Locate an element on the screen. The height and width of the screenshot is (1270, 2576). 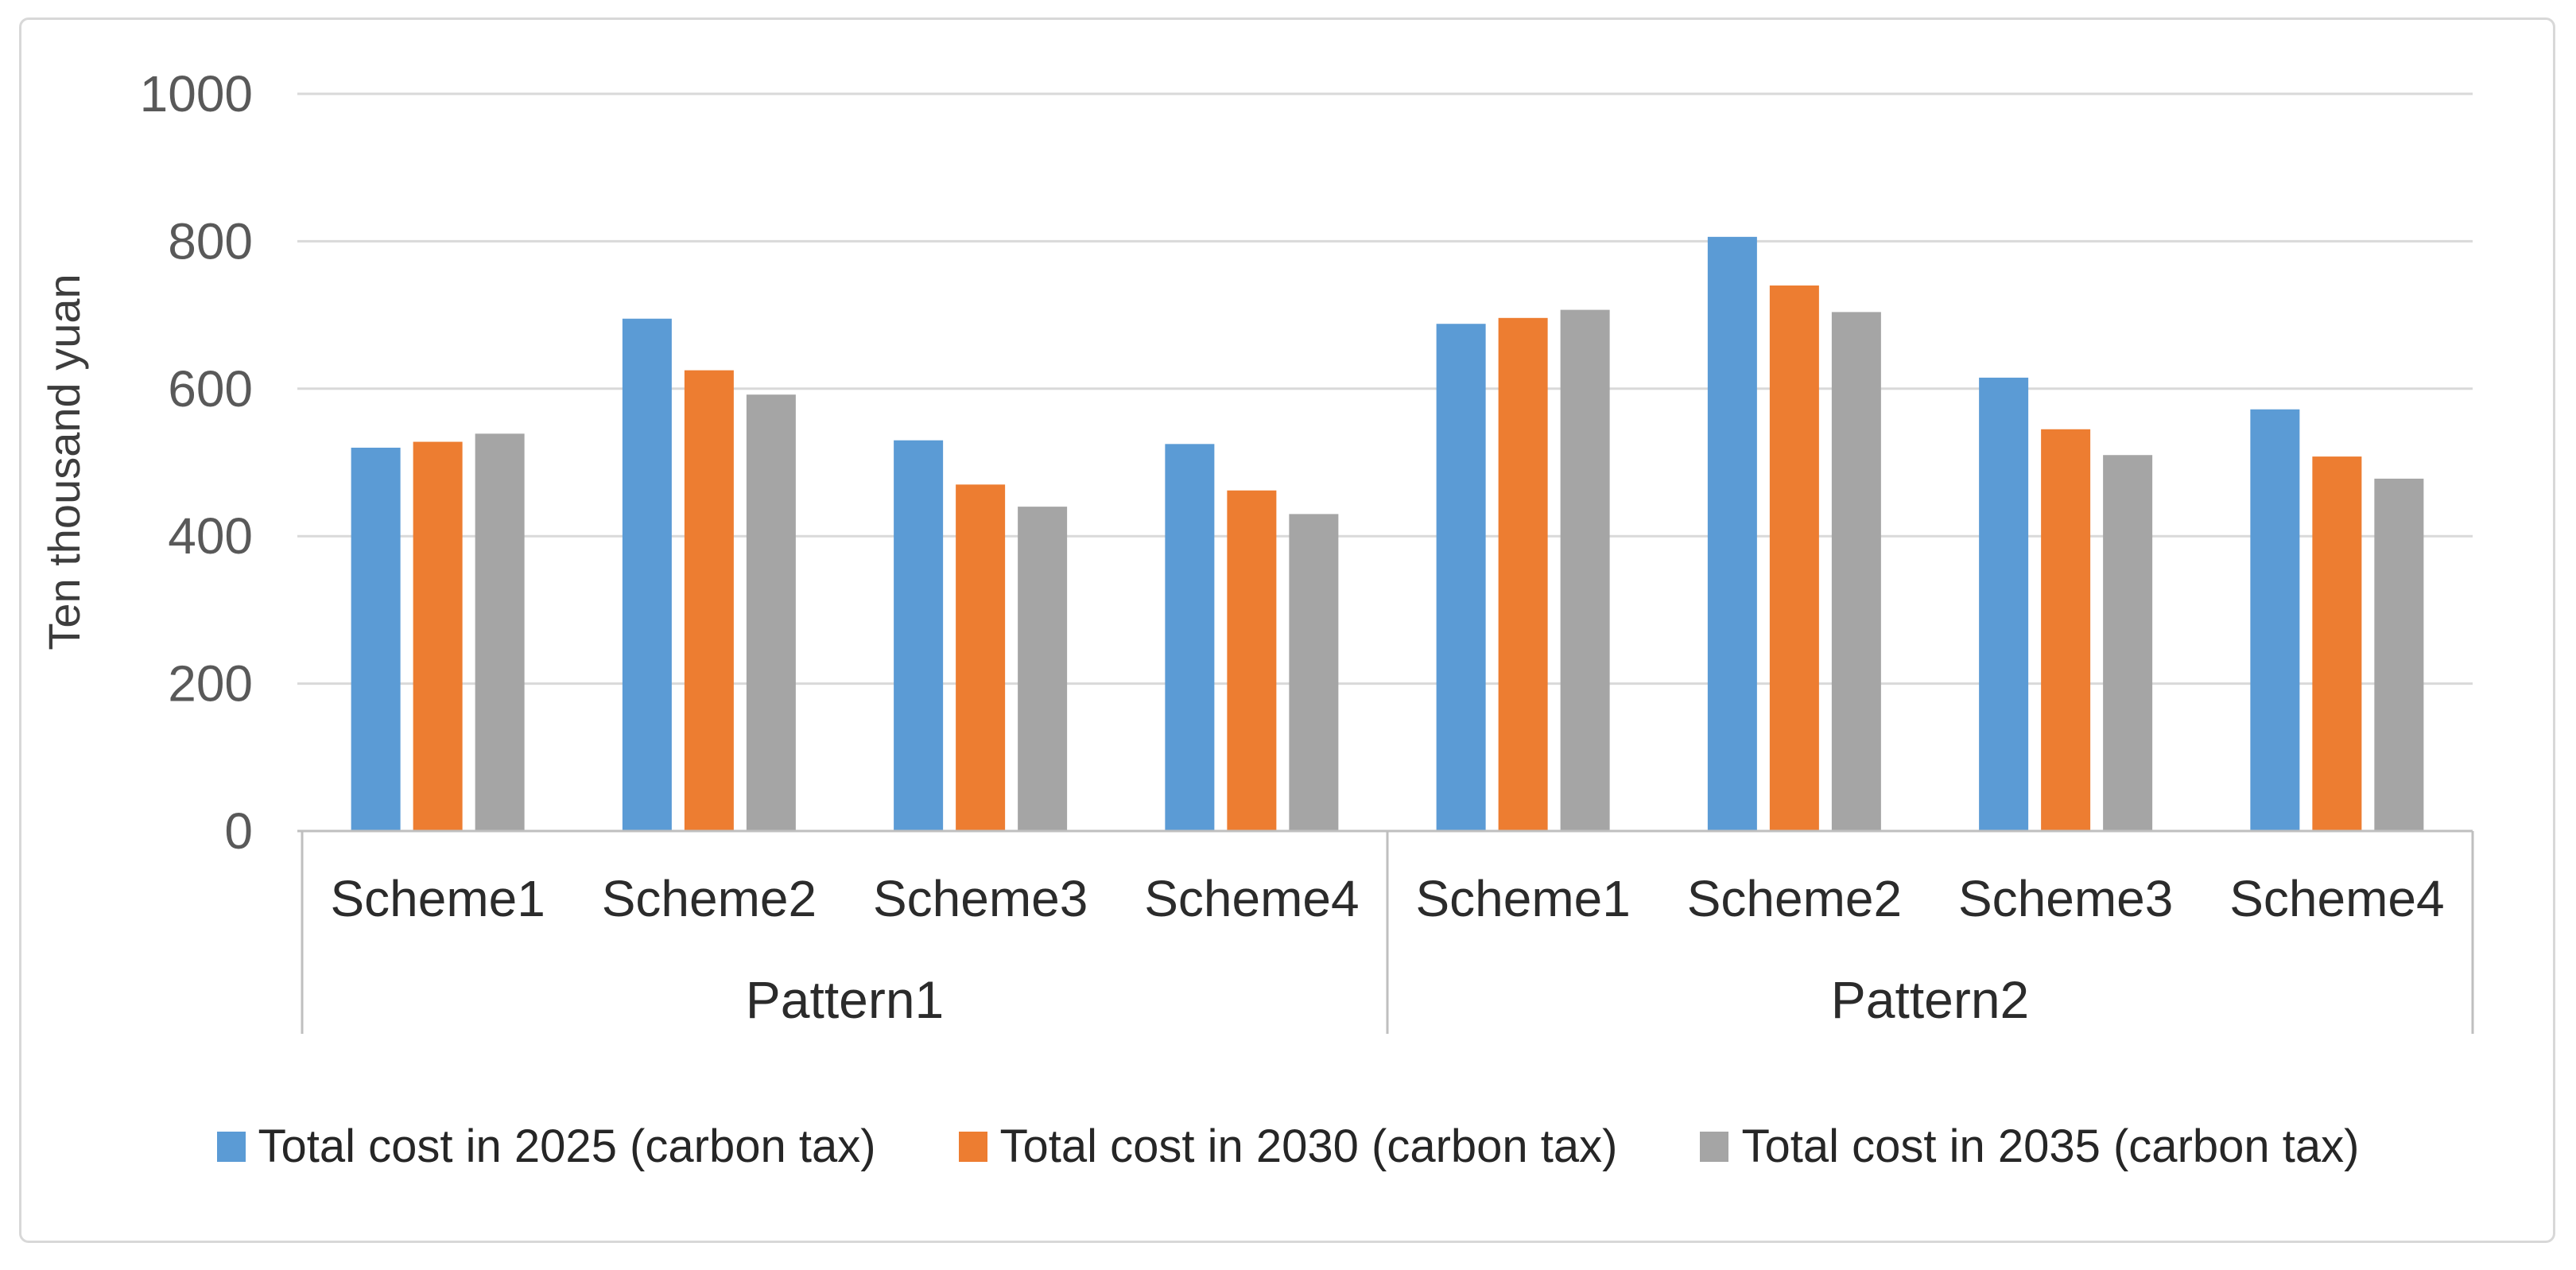
legend-entry-2030: Total cost in 2030 (carbon tax) is located at coordinates (1288, 1146).